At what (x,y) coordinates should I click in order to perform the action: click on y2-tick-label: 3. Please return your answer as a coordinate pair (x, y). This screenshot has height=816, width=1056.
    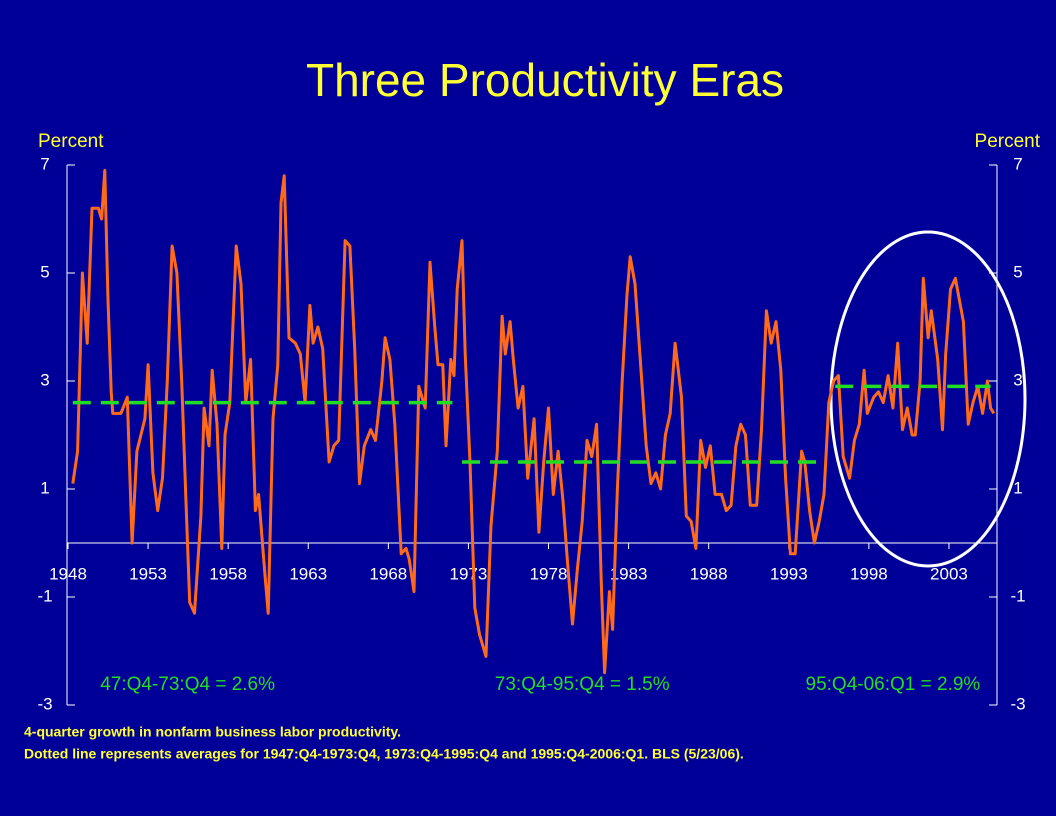
    Looking at the image, I should click on (1017, 379).